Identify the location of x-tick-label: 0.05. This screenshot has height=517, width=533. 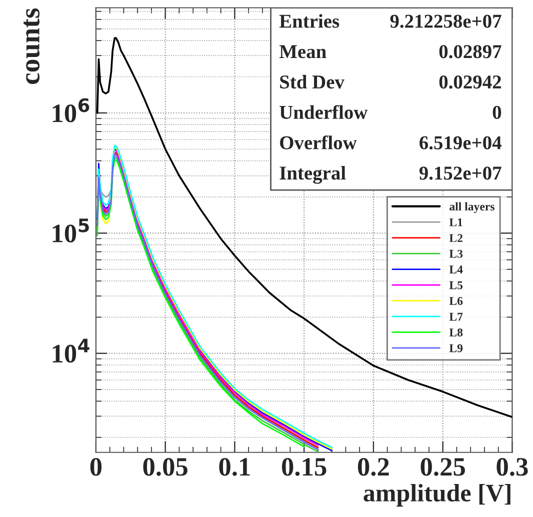
(165, 467).